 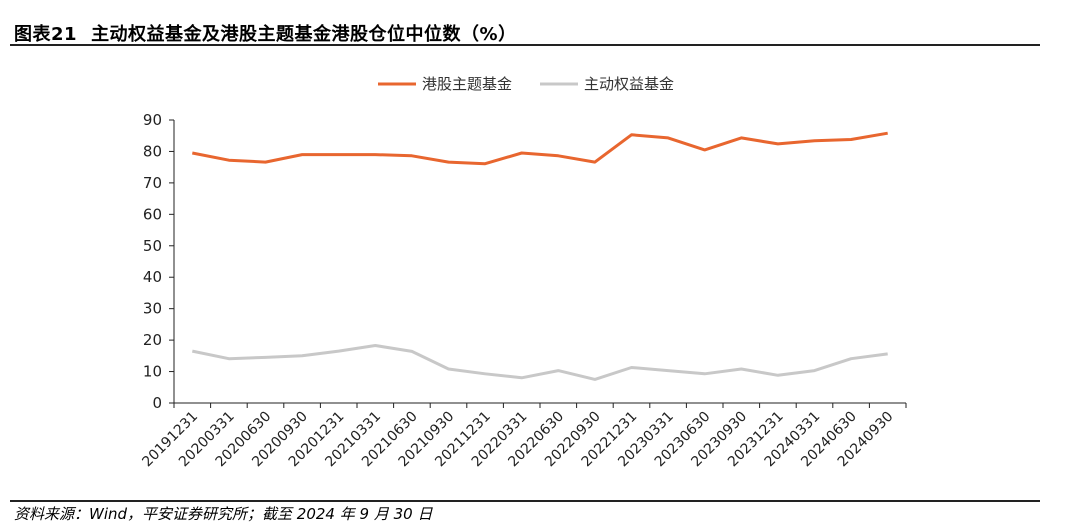 What do you see at coordinates (152, 246) in the screenshot?
I see `y-tick-label: 50` at bounding box center [152, 246].